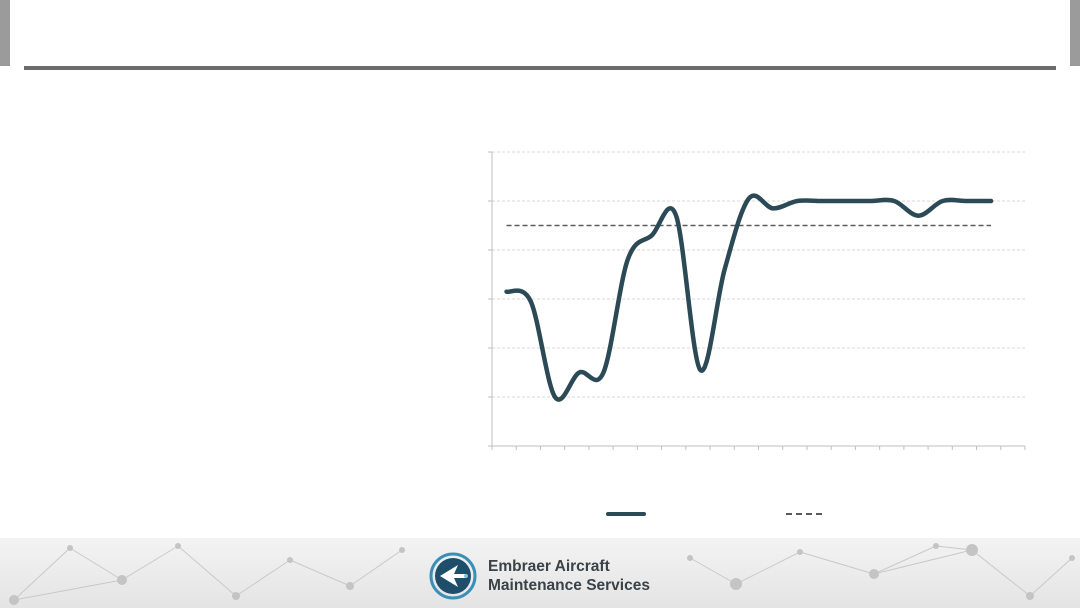 This screenshot has height=608, width=1080. I want to click on legend-swatch-dashed-reference, so click(804, 514).